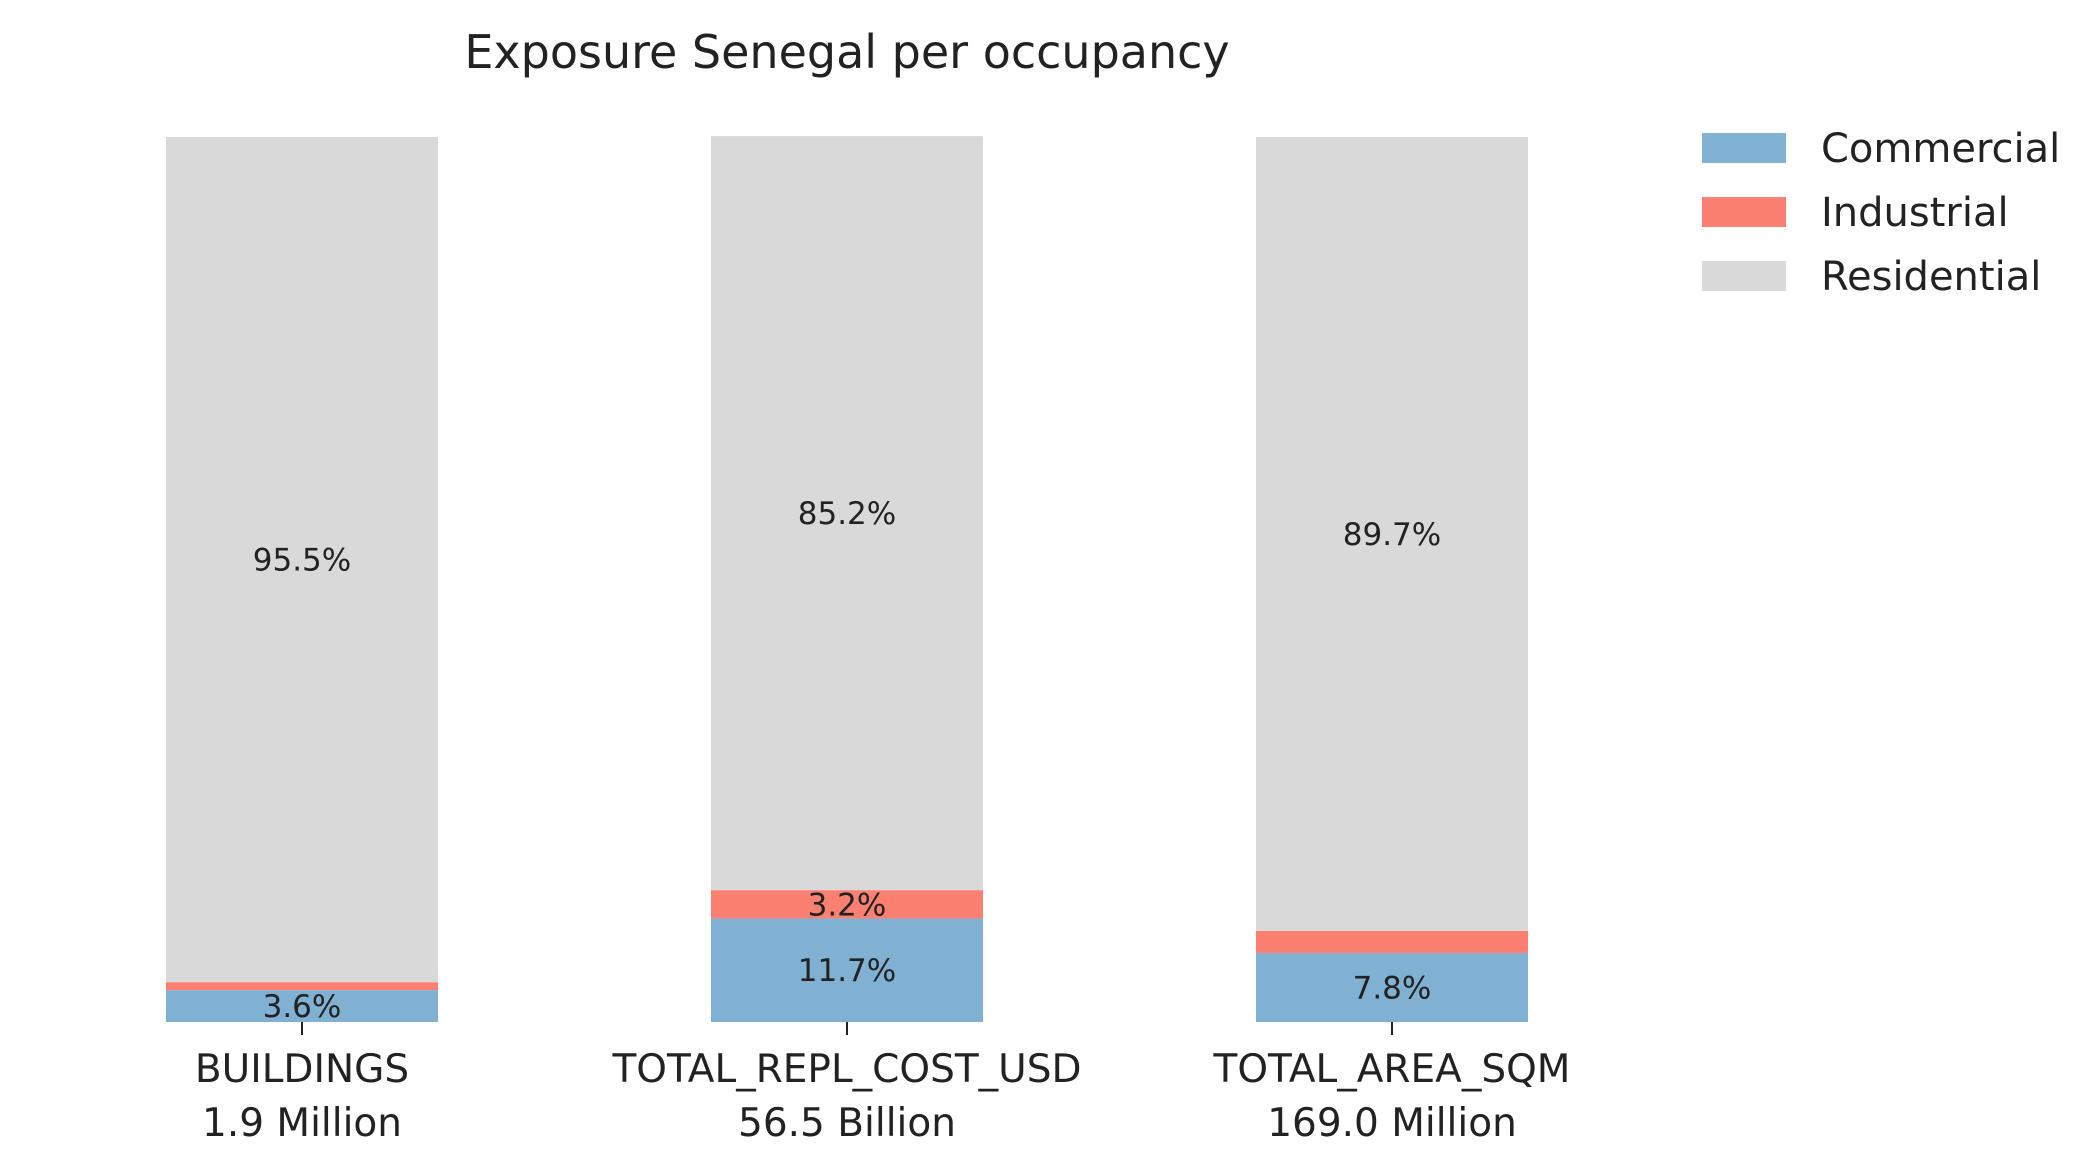 The width and height of the screenshot is (2081, 1174). I want to click on legend-label-industrial: Industrial, so click(1915, 213).